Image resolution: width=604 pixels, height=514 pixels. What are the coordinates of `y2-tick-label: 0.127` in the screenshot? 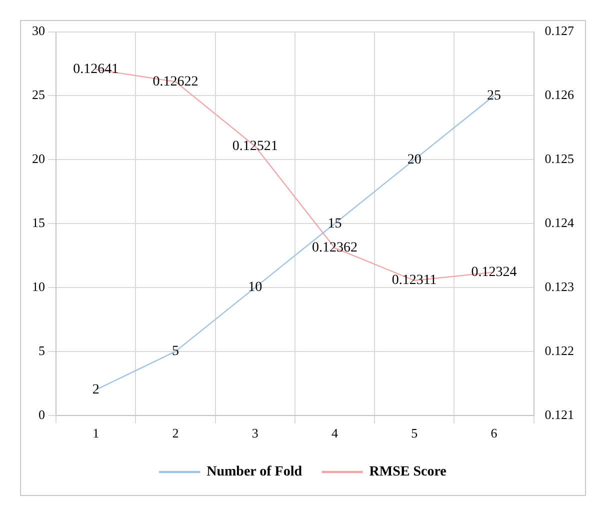 It's located at (559, 30).